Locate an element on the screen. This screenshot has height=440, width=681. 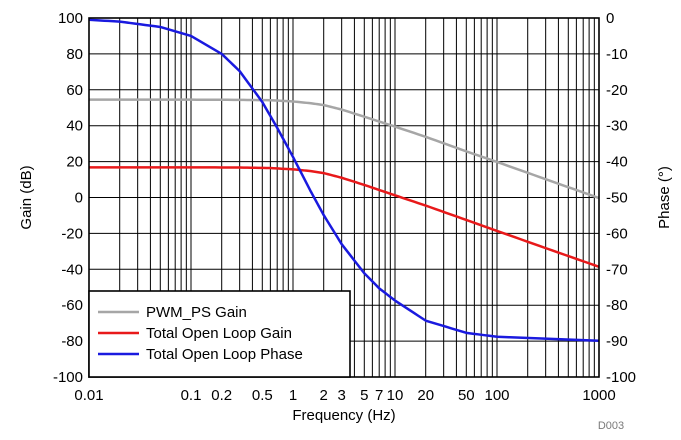
x-tick-label: 100 is located at coordinates (496, 395).